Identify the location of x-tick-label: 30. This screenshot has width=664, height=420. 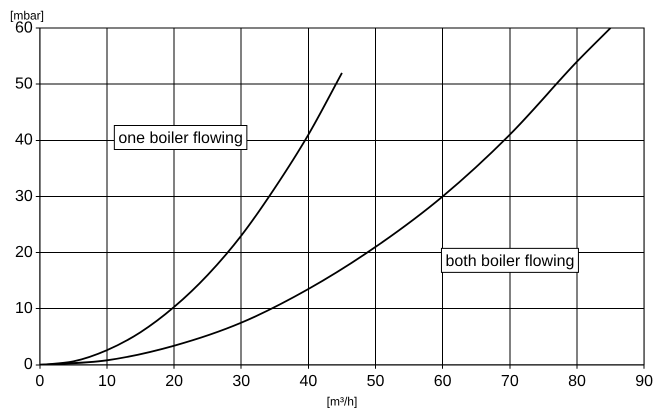
(241, 381).